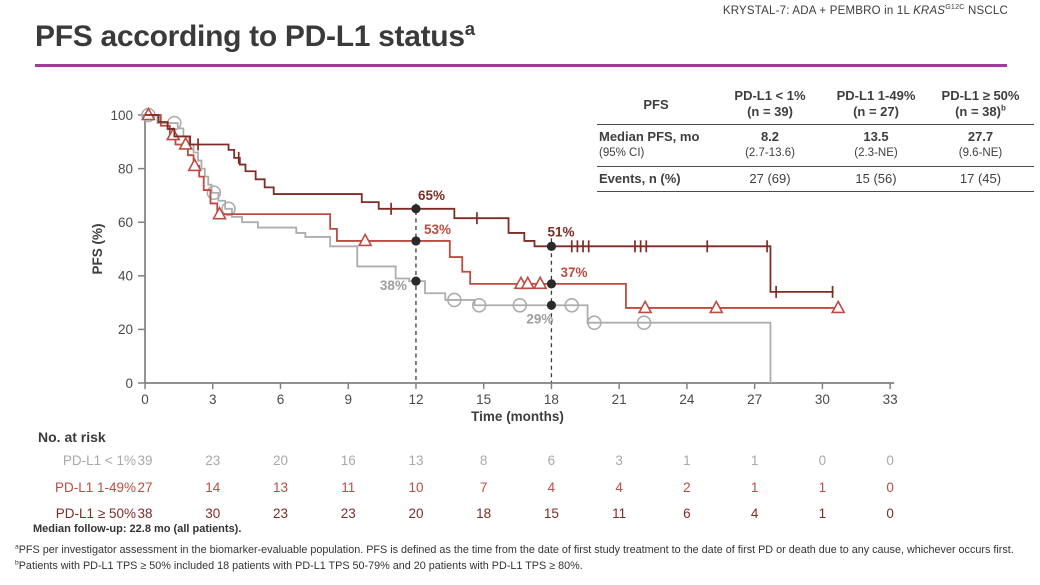  What do you see at coordinates (416, 513) in the screenshot?
I see `at-risk-value: 20` at bounding box center [416, 513].